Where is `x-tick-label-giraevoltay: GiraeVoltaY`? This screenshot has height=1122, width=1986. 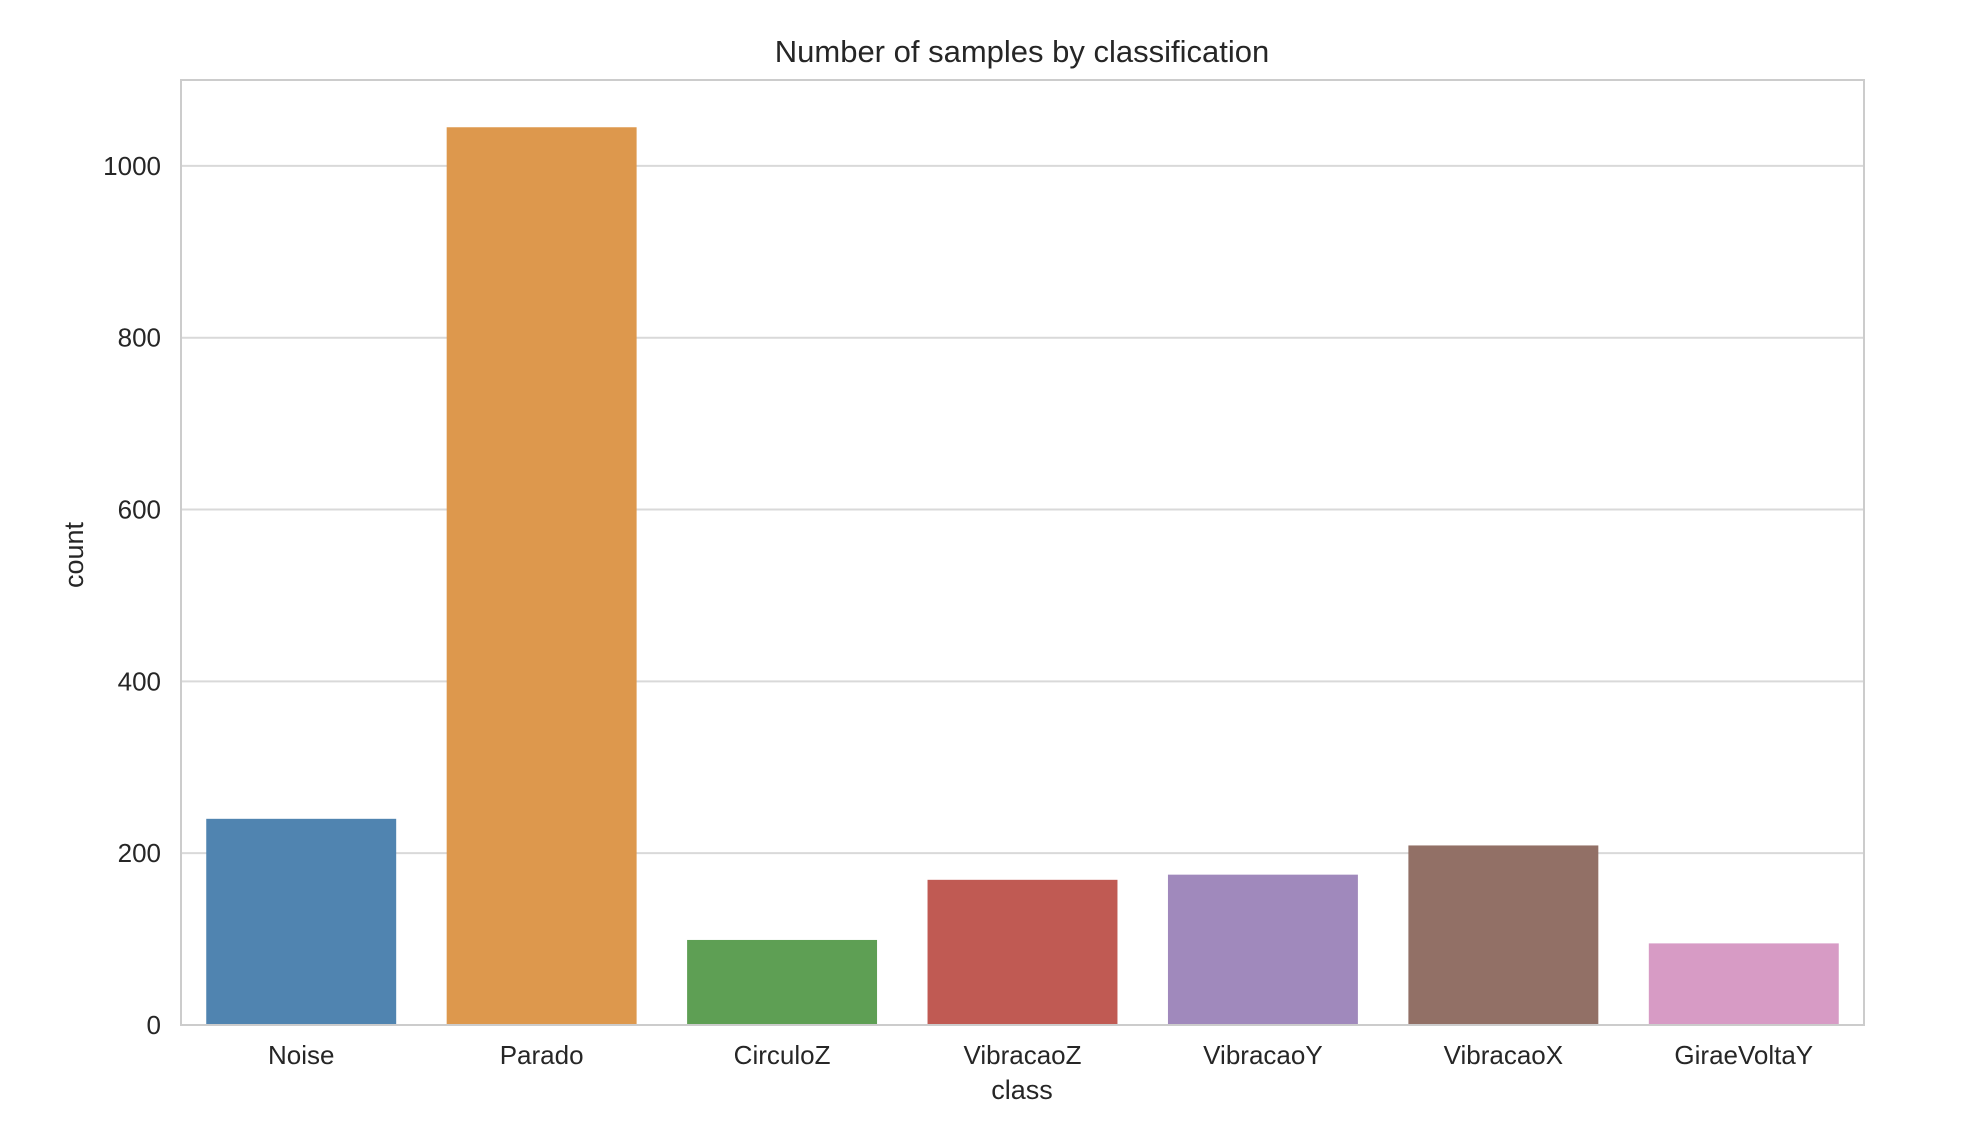
x-tick-label-giraevoltay: GiraeVoltaY is located at coordinates (1743, 1055).